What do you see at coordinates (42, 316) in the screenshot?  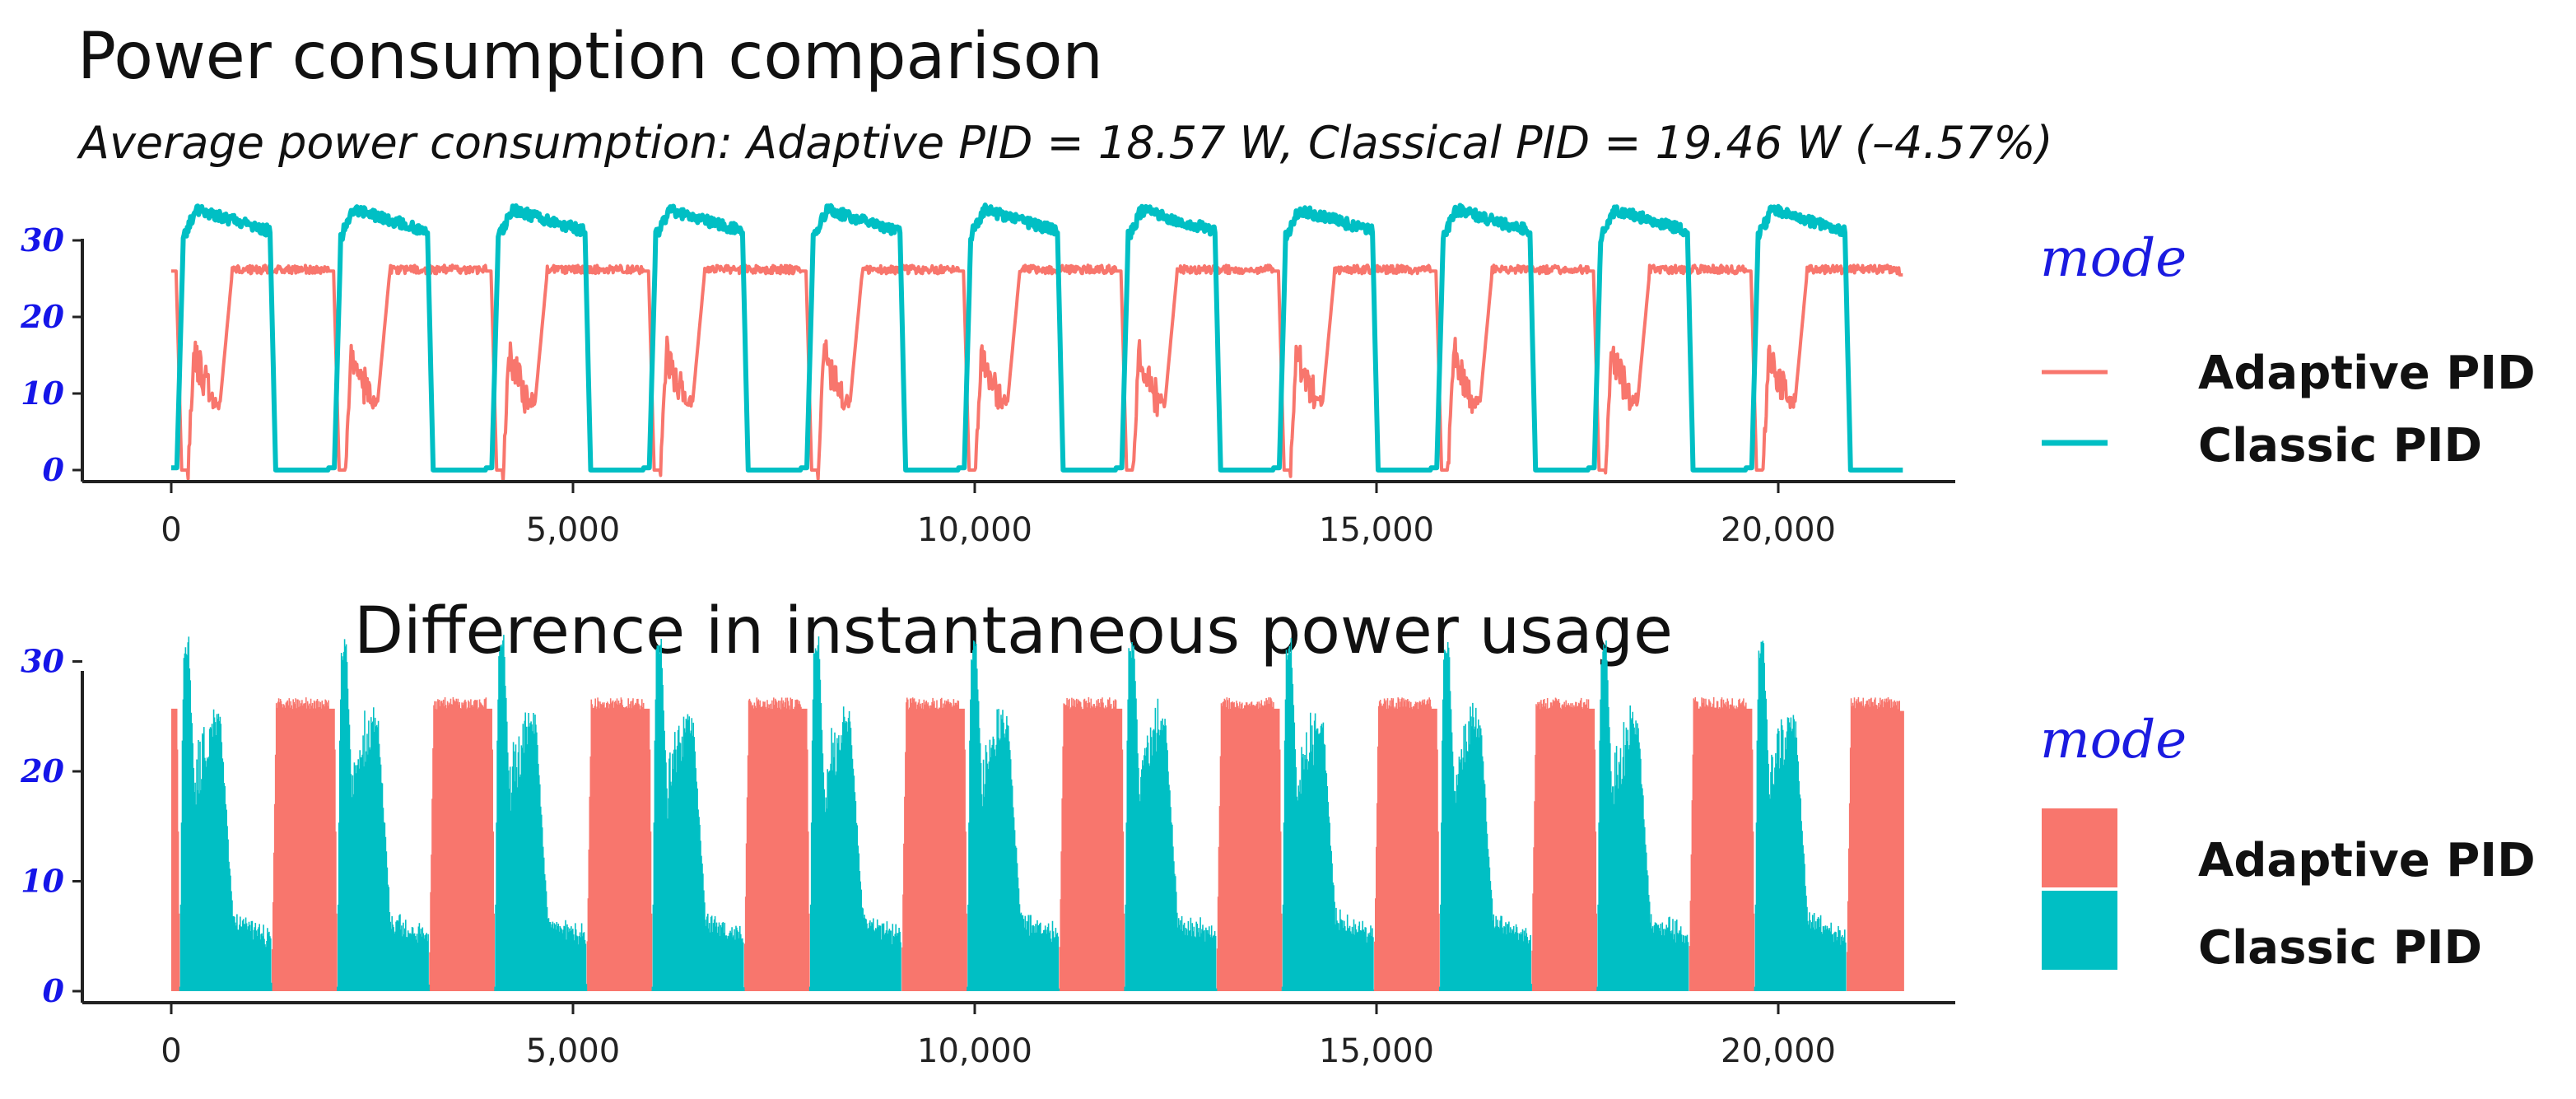 I see `plot1-y-tick-label: 20` at bounding box center [42, 316].